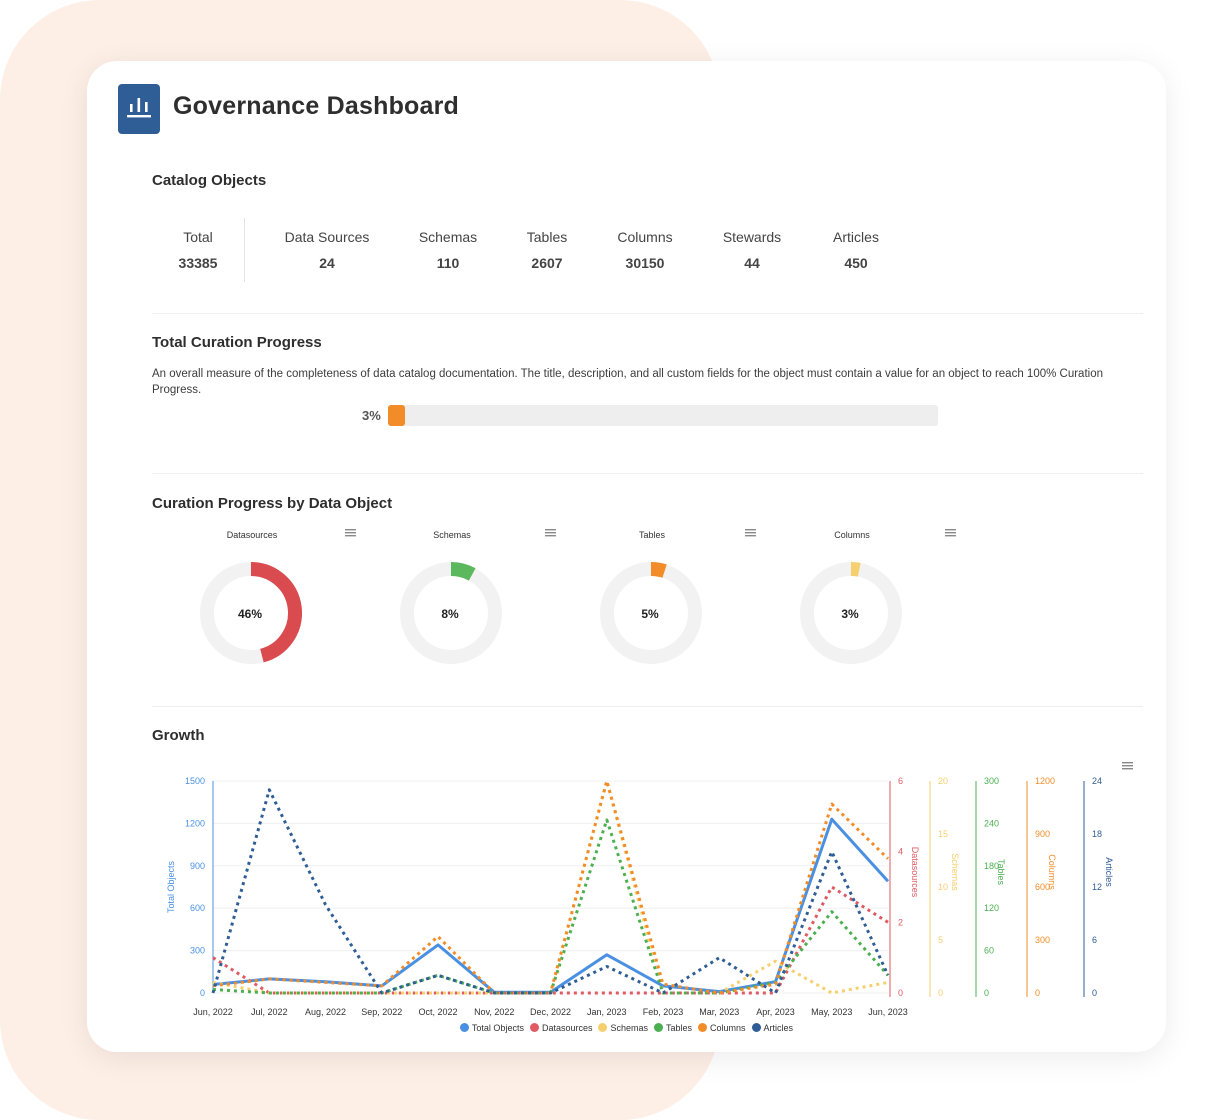  I want to click on stat-label: Schemas, so click(448, 237).